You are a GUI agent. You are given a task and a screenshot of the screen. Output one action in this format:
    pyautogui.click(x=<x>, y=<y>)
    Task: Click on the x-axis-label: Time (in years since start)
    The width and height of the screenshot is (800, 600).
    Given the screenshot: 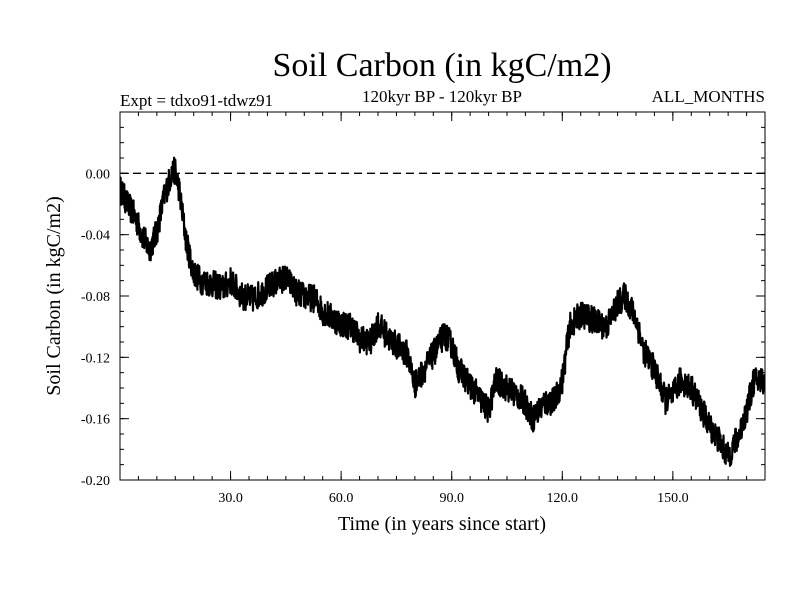 What is the action you would take?
    pyautogui.click(x=442, y=524)
    